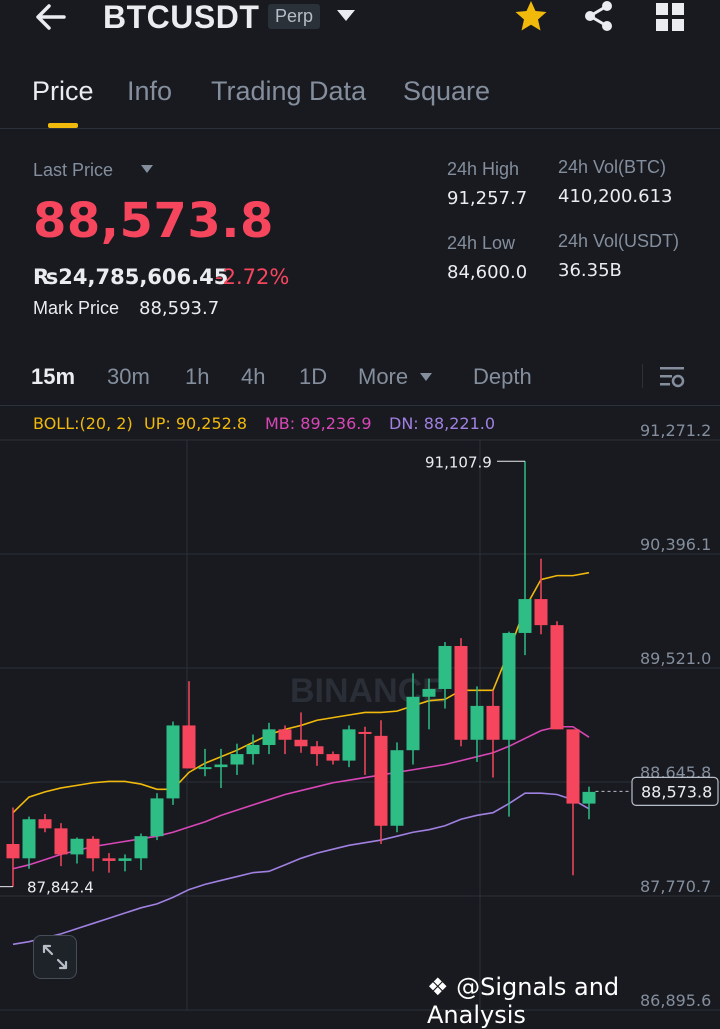  What do you see at coordinates (313, 376) in the screenshot?
I see `interval-1d: 1D` at bounding box center [313, 376].